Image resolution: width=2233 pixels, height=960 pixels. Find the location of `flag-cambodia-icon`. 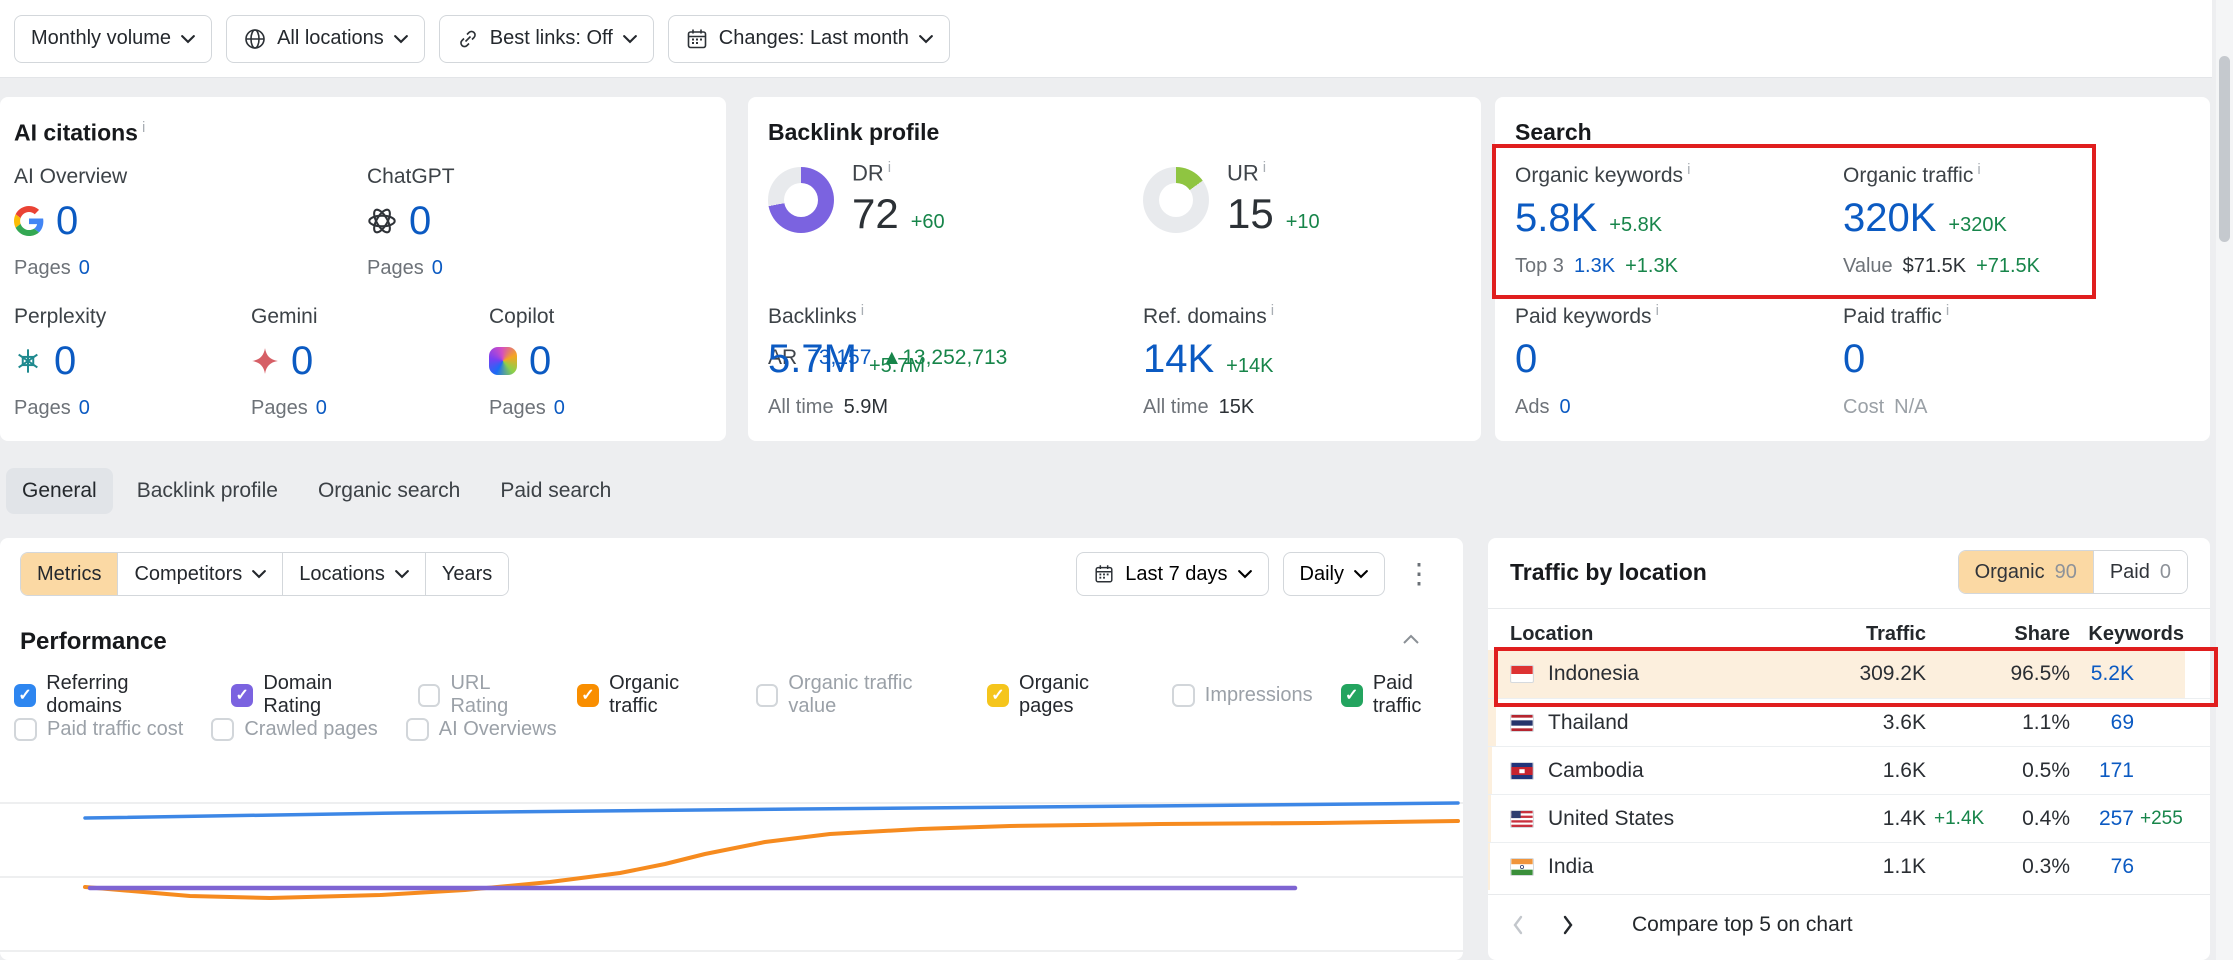

flag-cambodia-icon is located at coordinates (1522, 770).